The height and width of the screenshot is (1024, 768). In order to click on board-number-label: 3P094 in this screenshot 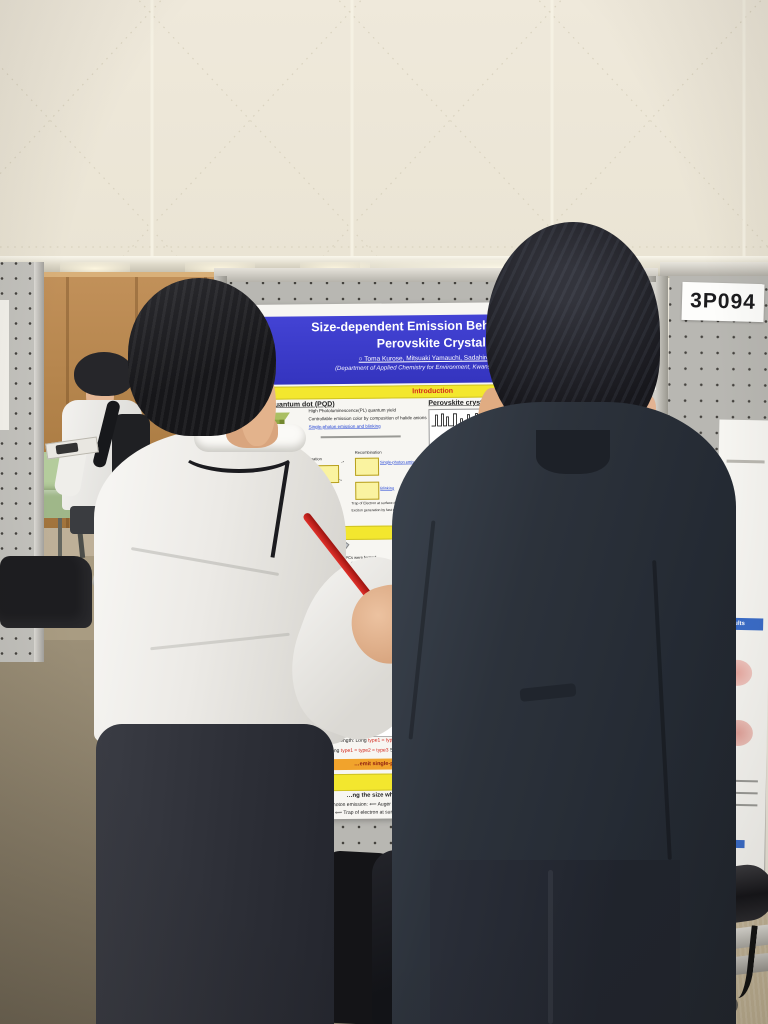, I will do `click(723, 302)`.